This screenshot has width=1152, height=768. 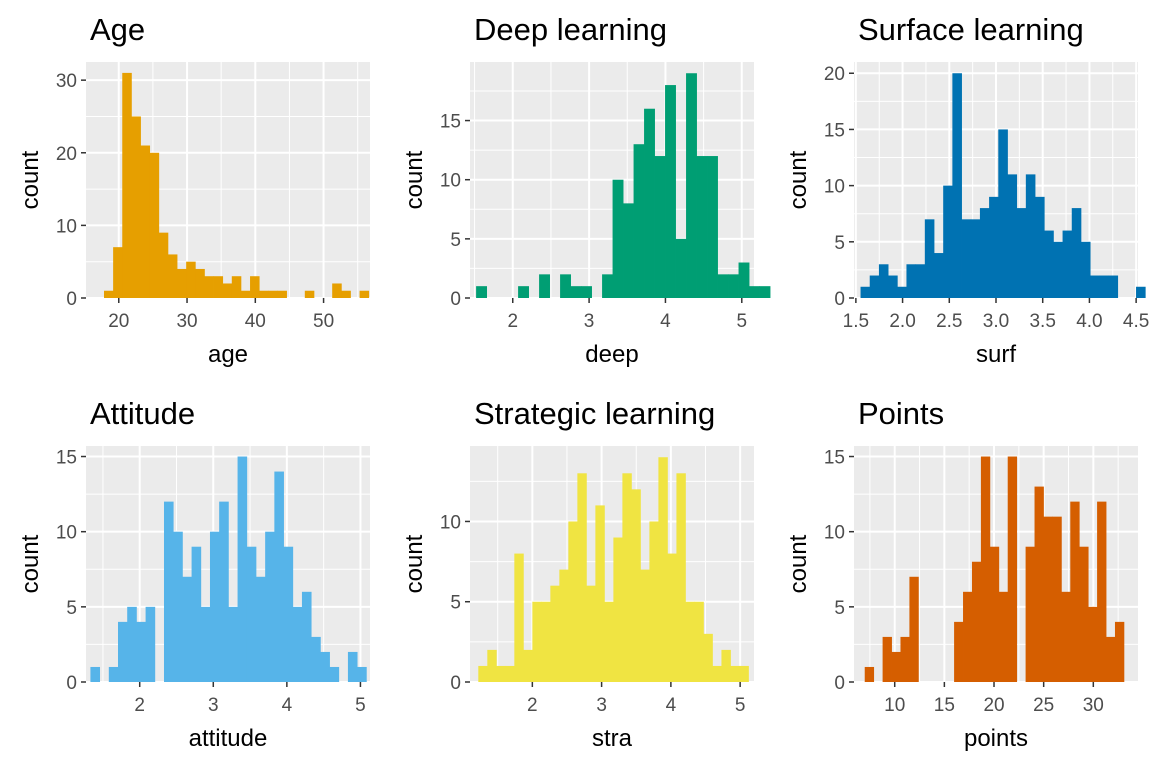 What do you see at coordinates (142, 413) in the screenshot?
I see `chart-title: Attitude` at bounding box center [142, 413].